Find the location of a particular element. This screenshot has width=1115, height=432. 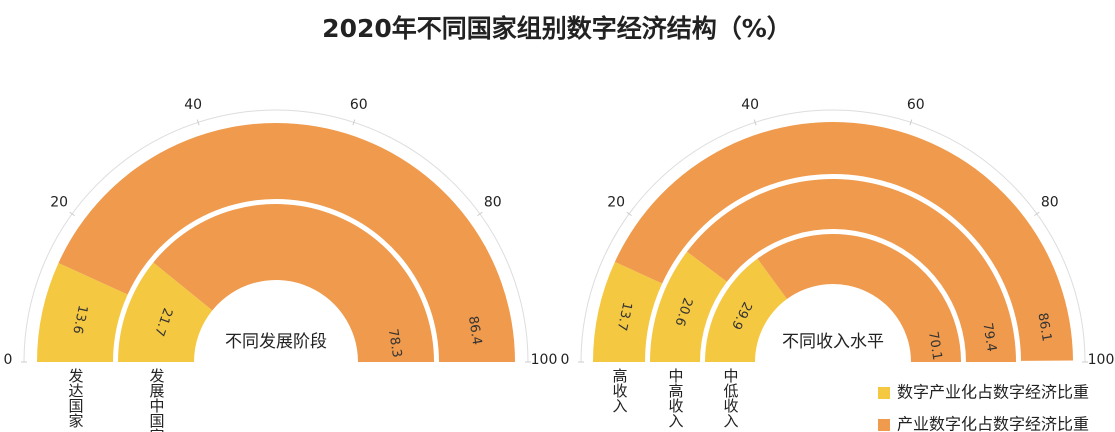

center-label: 不同收入水平 is located at coordinates (833, 342).